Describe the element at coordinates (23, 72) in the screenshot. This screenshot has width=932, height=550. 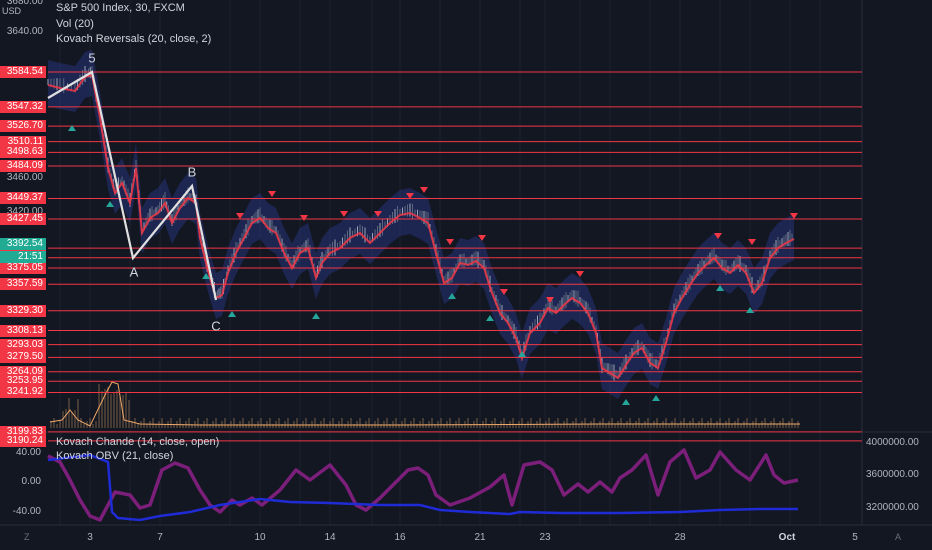
I see `level-price-tag: 3584.54` at that location.